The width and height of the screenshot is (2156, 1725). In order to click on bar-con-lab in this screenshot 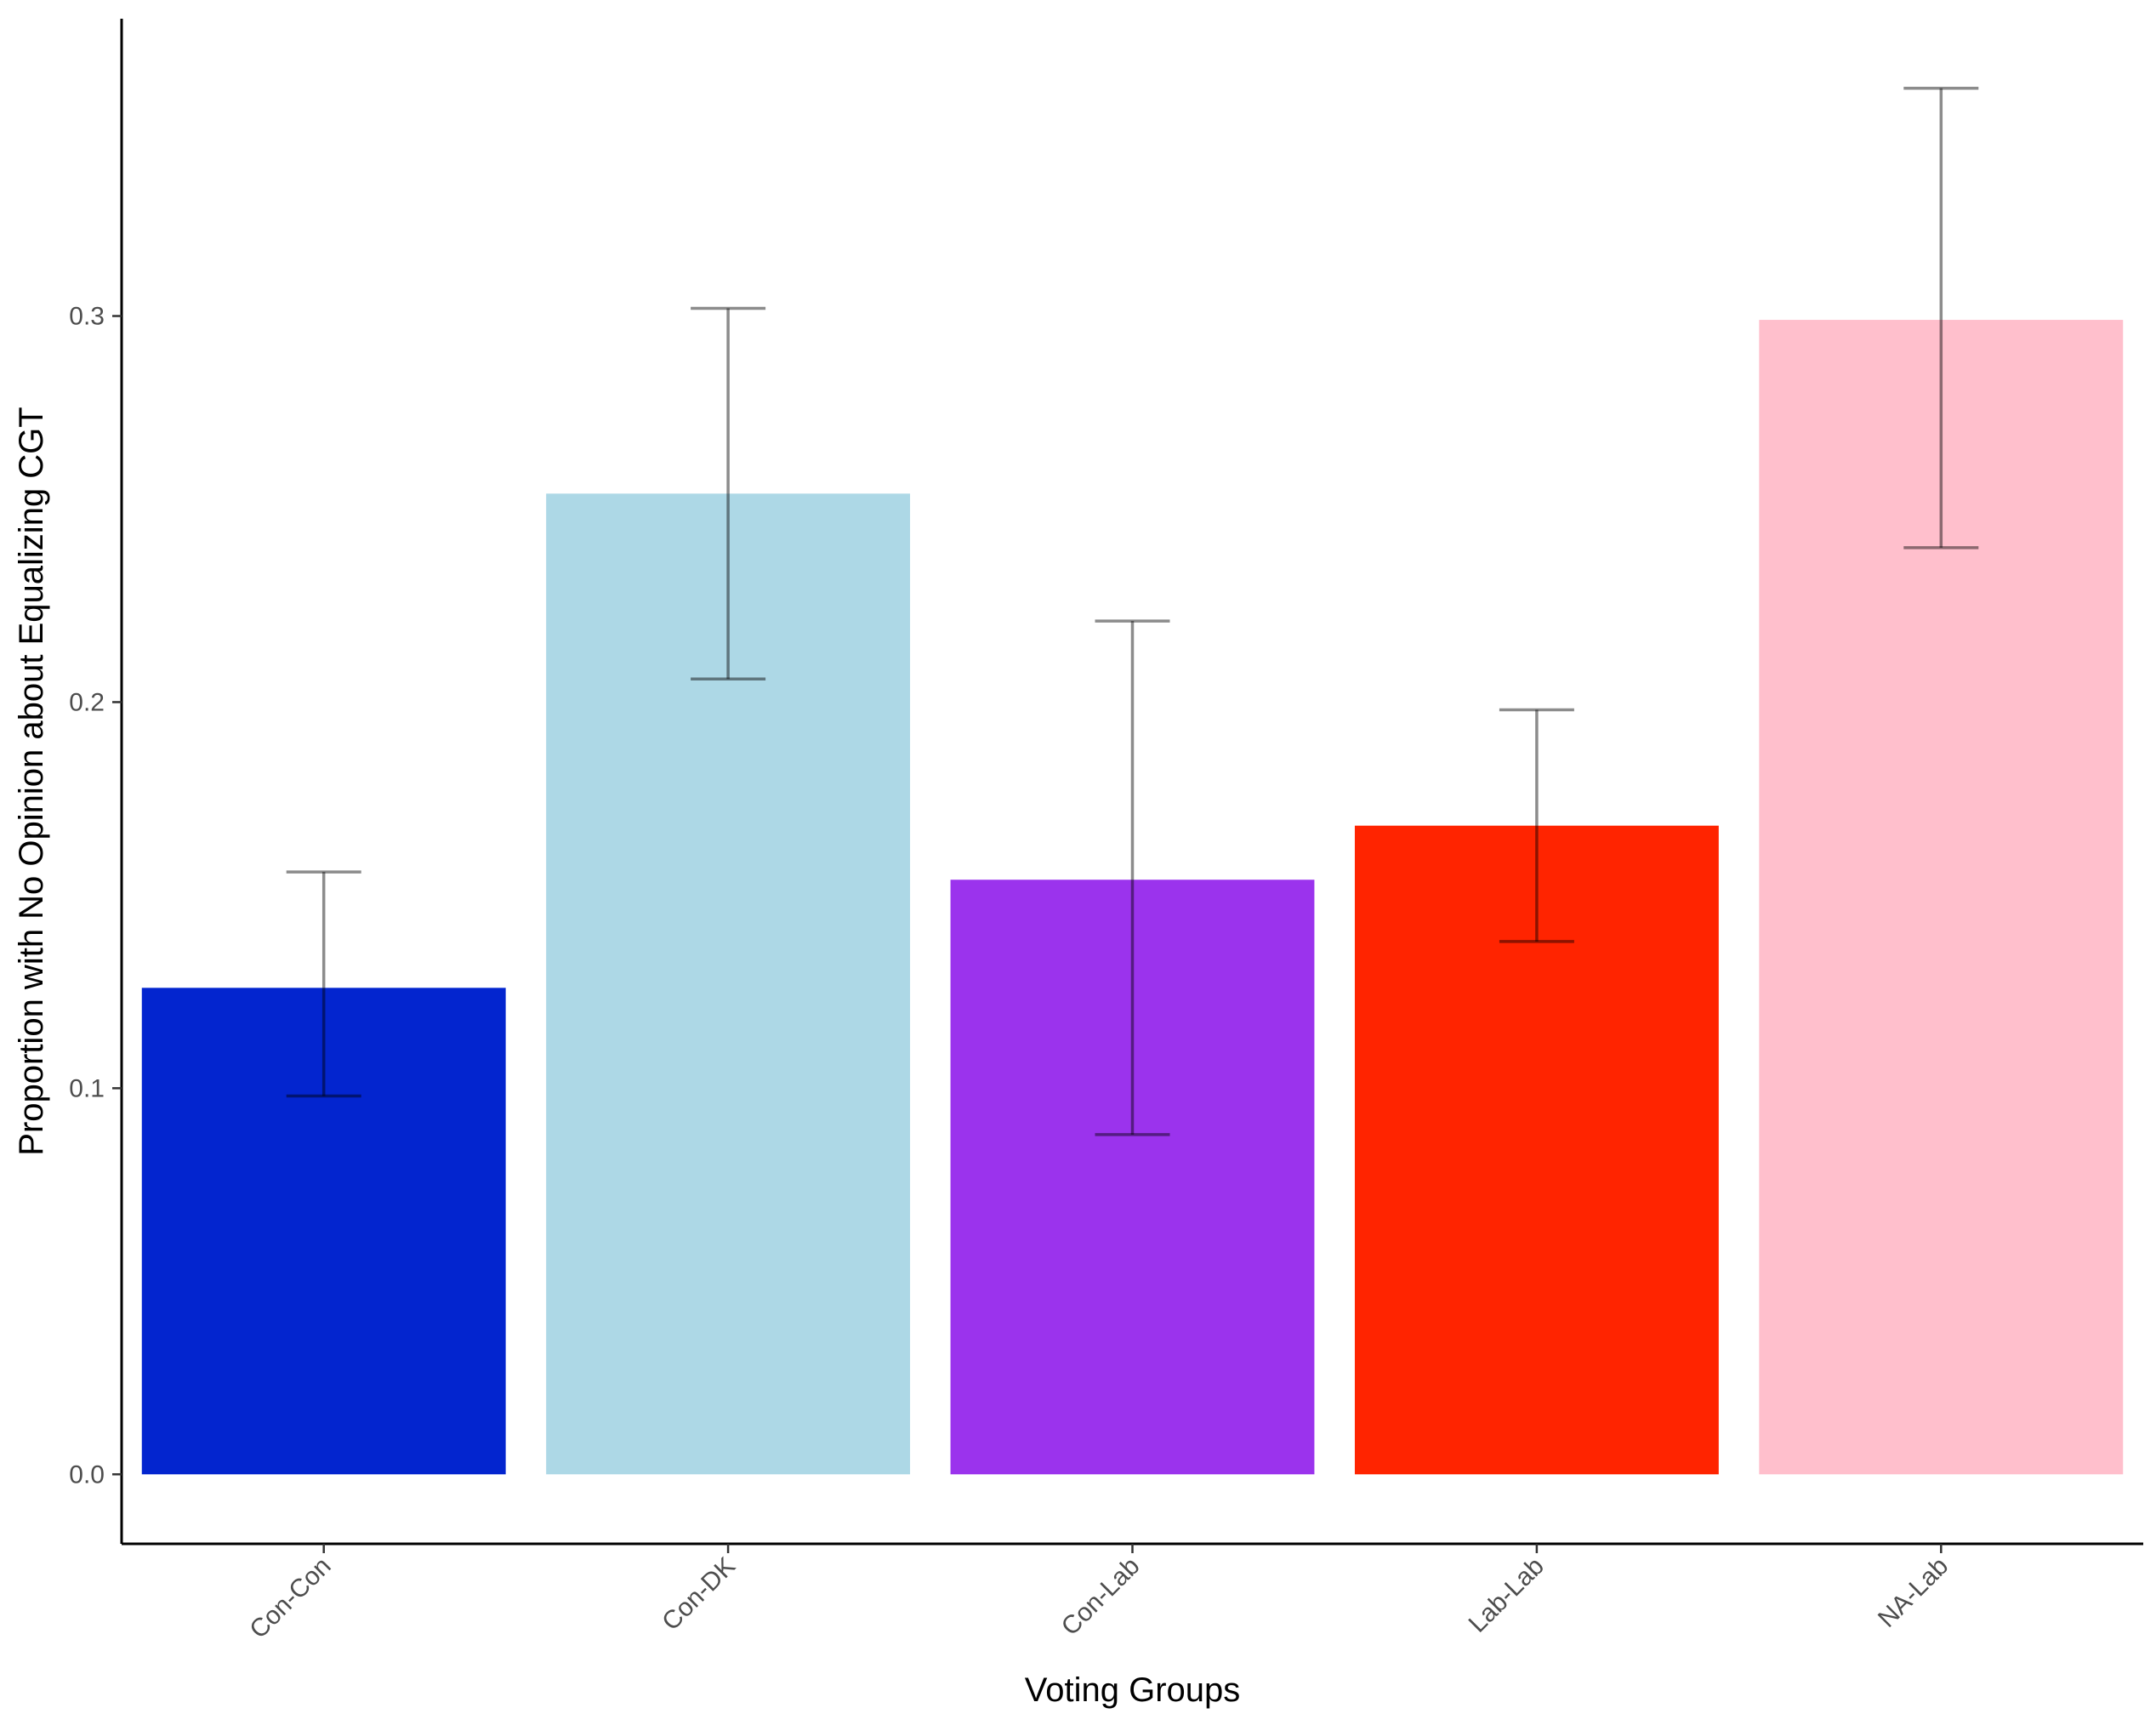, I will do `click(1132, 1177)`.